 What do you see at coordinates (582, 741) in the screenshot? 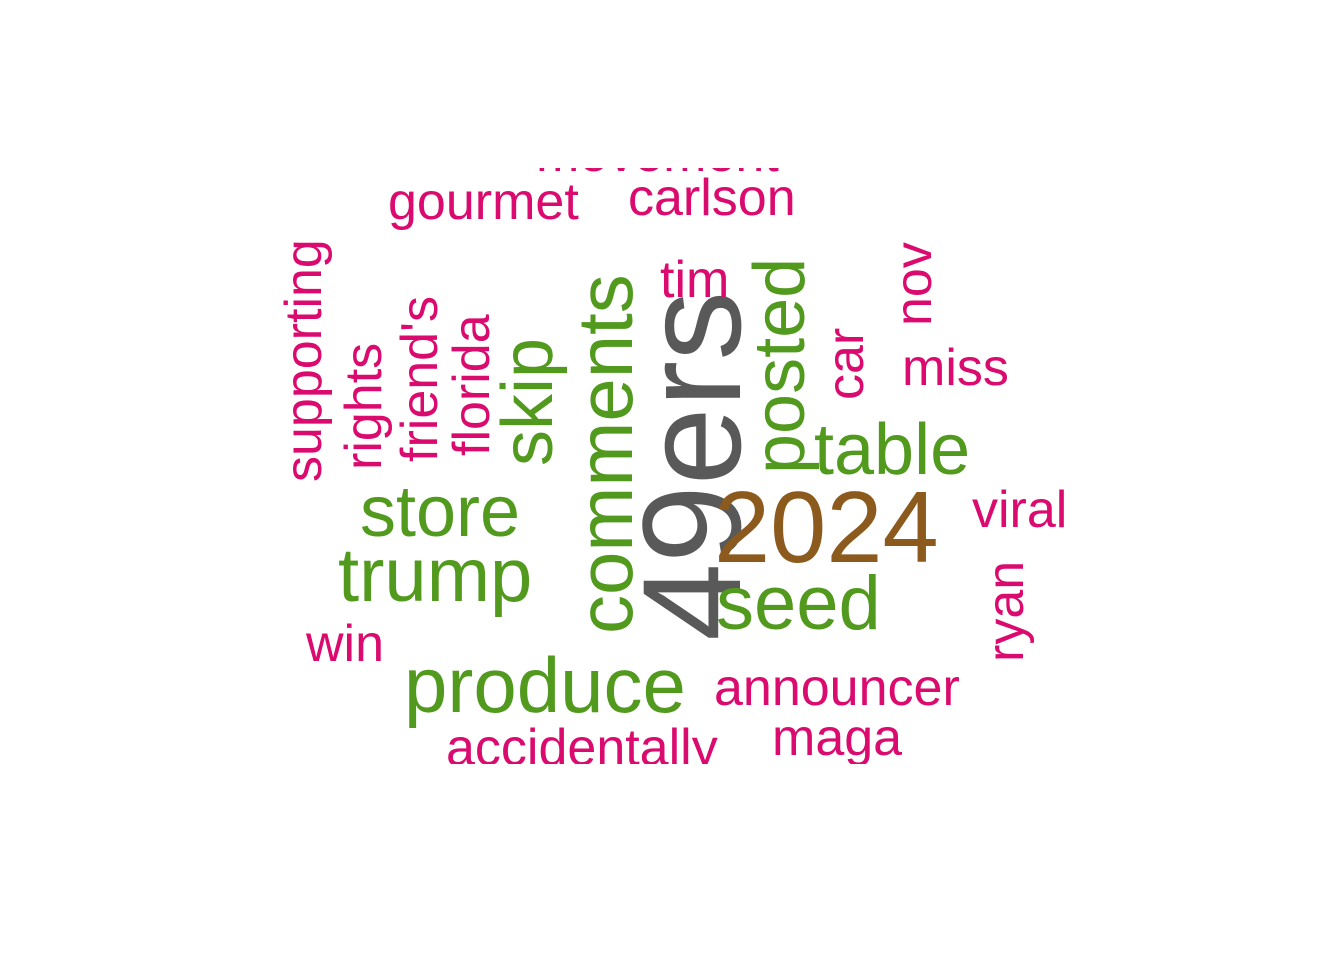
I see `word-accidentally: accidentally` at bounding box center [582, 741].